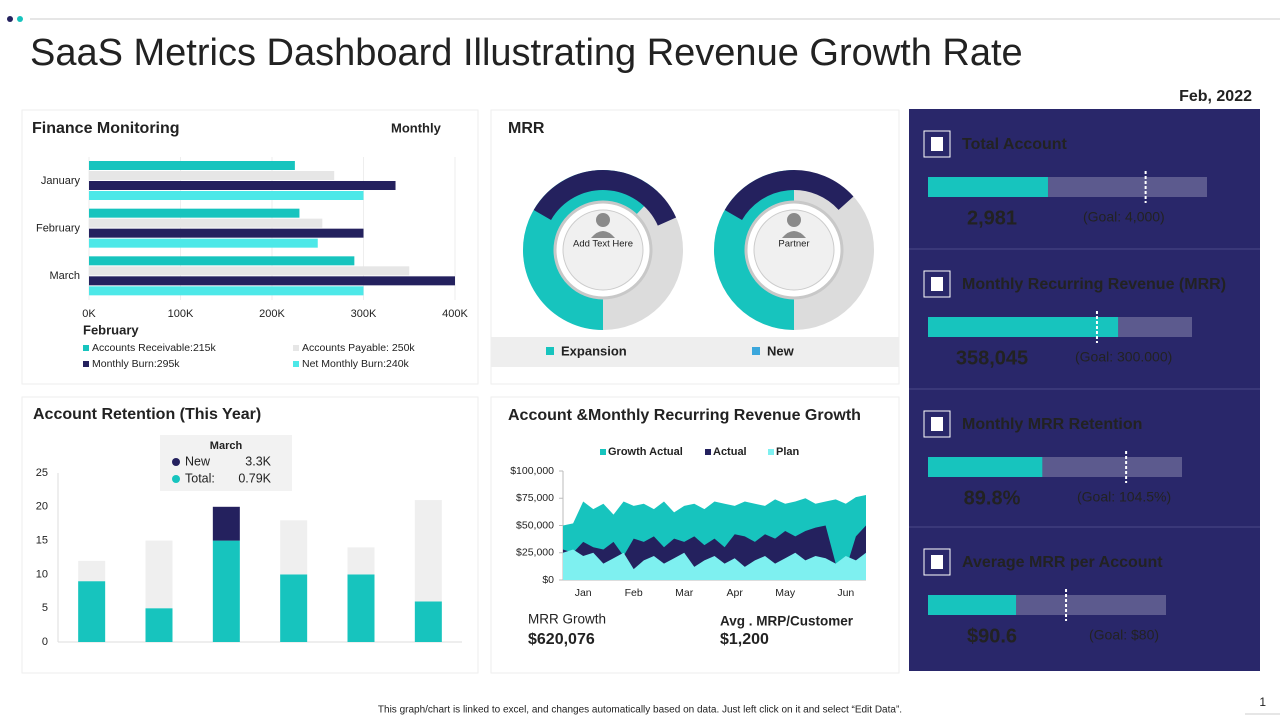 This screenshot has height=720, width=1280. I want to click on x-tick-label: Jan, so click(583, 593).